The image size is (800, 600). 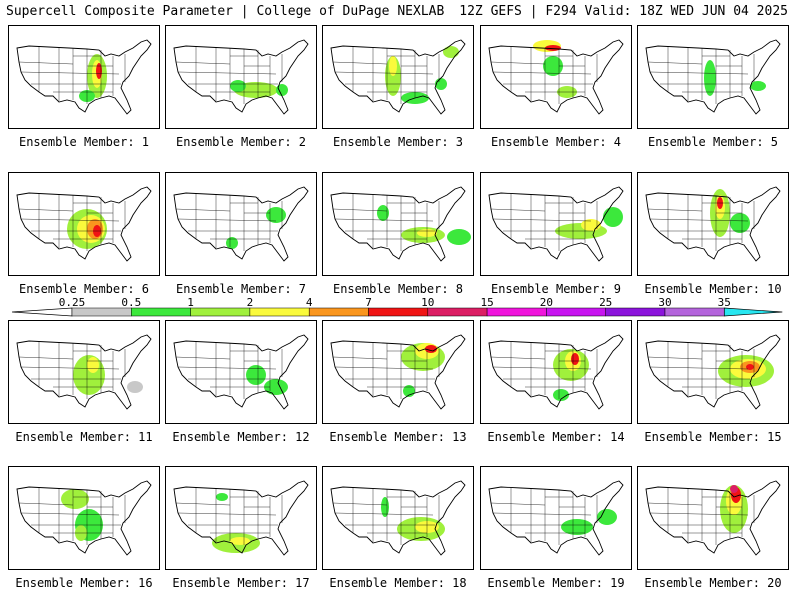 What do you see at coordinates (713, 583) in the screenshot?
I see `ensemble-member-label: Ensemble Member: 20` at bounding box center [713, 583].